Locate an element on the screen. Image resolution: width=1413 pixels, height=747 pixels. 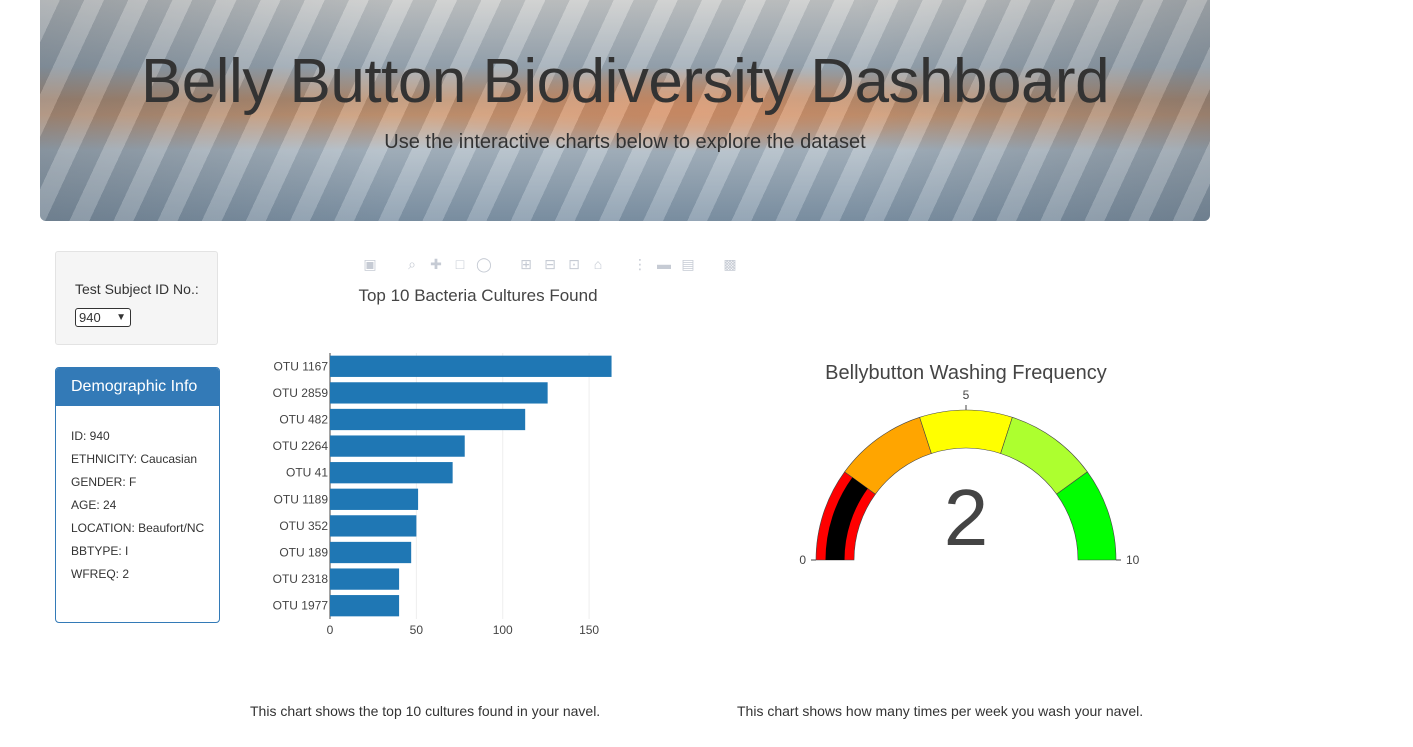
camera-icon: ▣ is located at coordinates (370, 264).